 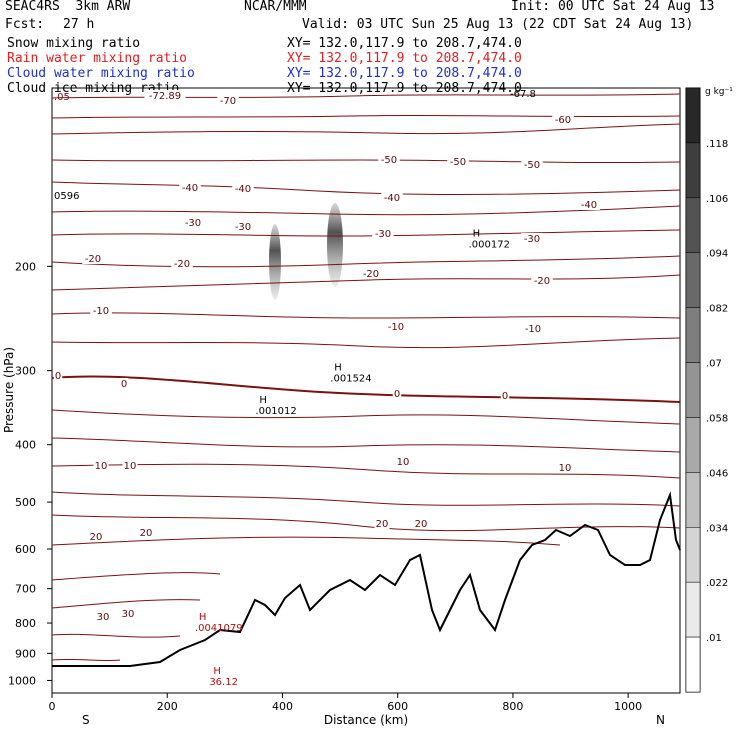 What do you see at coordinates (397, 706) in the screenshot?
I see `x-tick-label: 600` at bounding box center [397, 706].